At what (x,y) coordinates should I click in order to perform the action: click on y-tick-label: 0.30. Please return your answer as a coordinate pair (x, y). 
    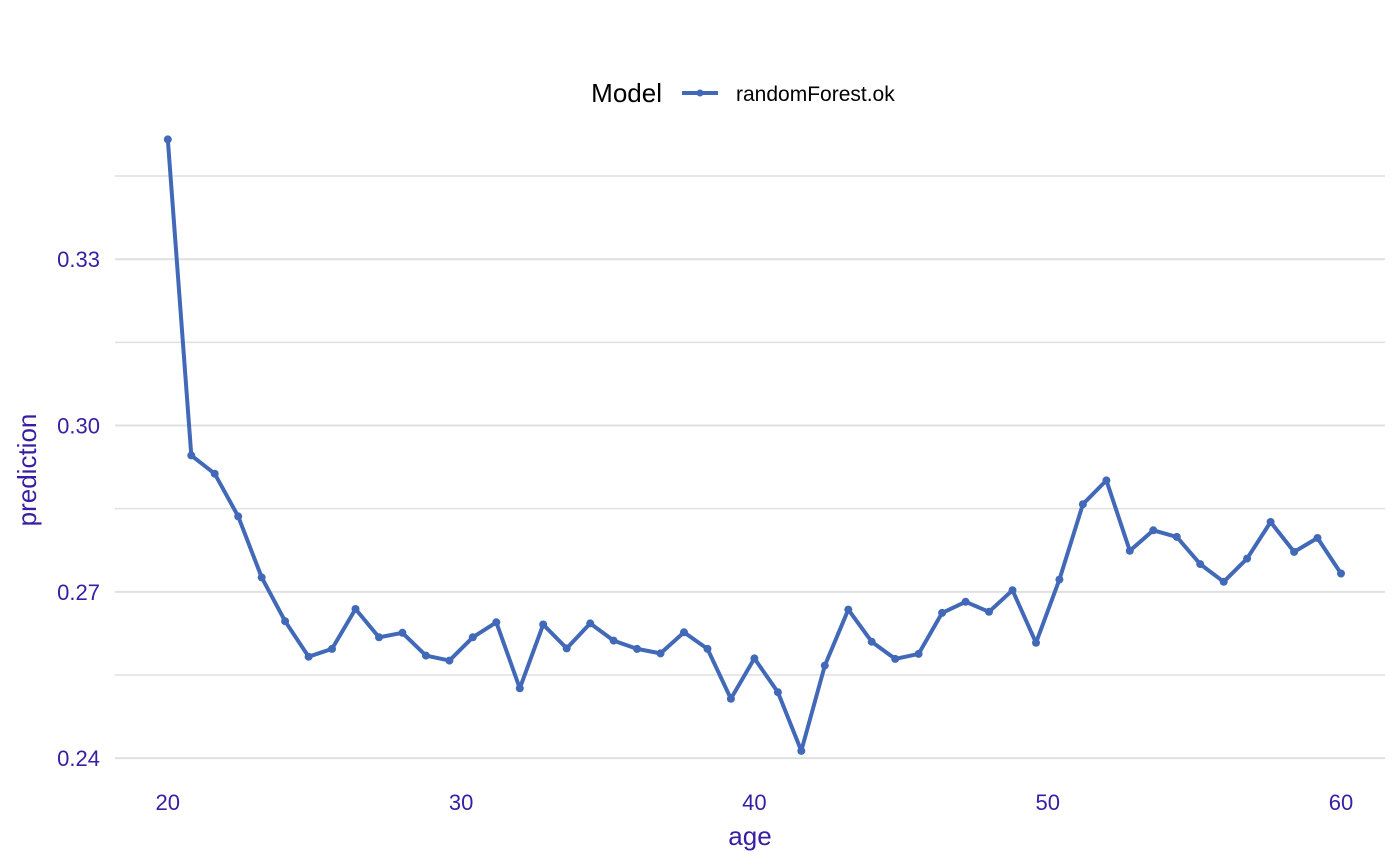
    Looking at the image, I should click on (78, 426).